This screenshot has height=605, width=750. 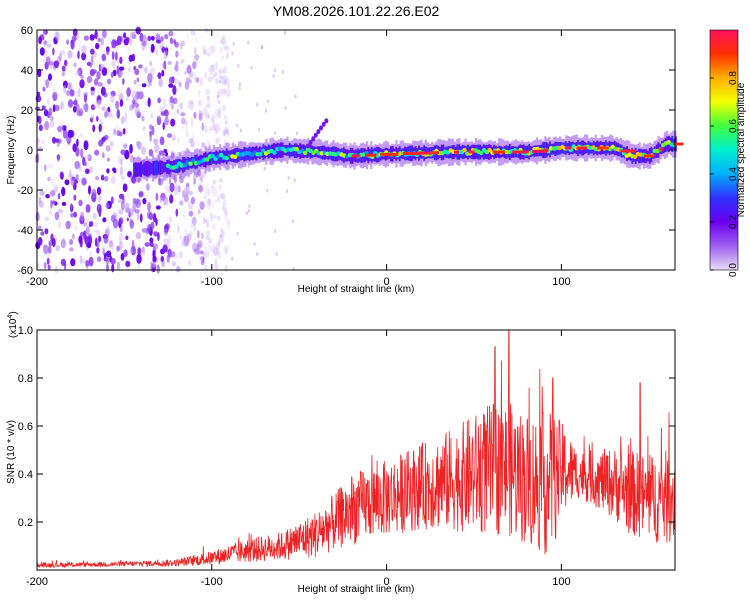 What do you see at coordinates (356, 11) in the screenshot?
I see `figure-title: YM08.2026.101.22.26.E02` at bounding box center [356, 11].